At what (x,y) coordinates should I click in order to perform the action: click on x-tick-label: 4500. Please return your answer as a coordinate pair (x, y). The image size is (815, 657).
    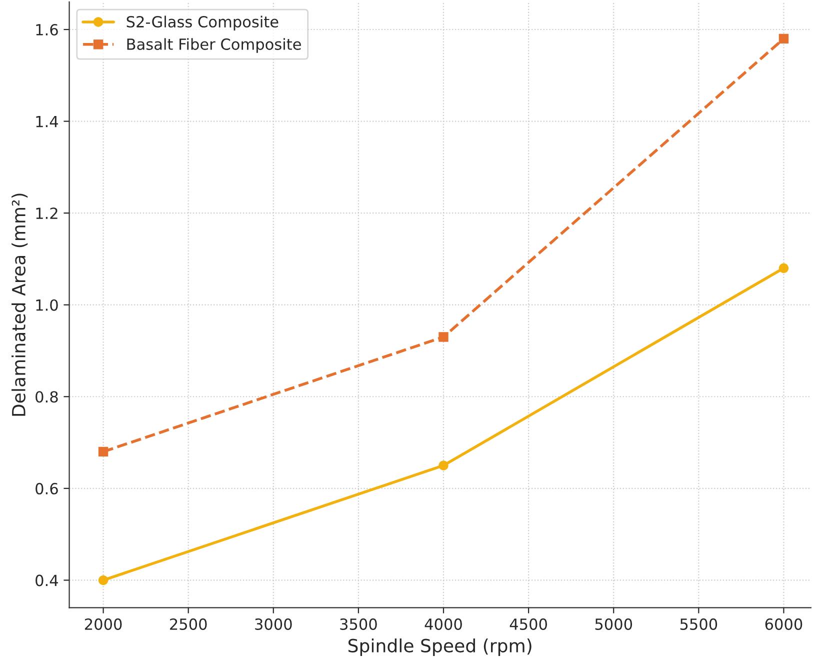
    Looking at the image, I should click on (528, 624).